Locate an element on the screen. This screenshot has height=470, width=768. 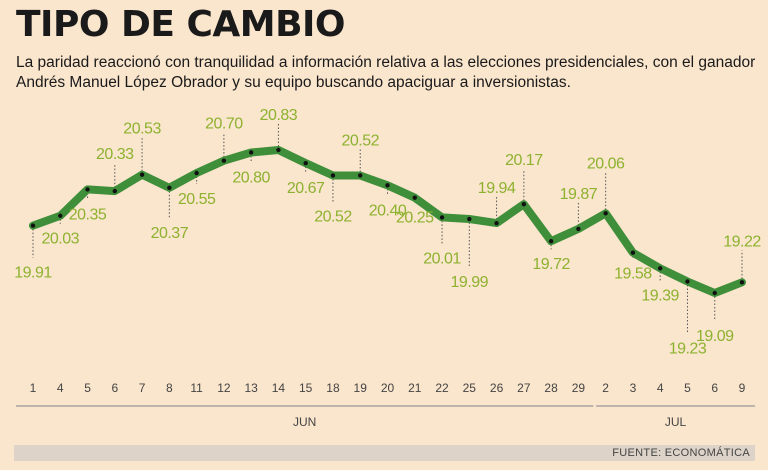
x-tick-label: 25 is located at coordinates (470, 388).